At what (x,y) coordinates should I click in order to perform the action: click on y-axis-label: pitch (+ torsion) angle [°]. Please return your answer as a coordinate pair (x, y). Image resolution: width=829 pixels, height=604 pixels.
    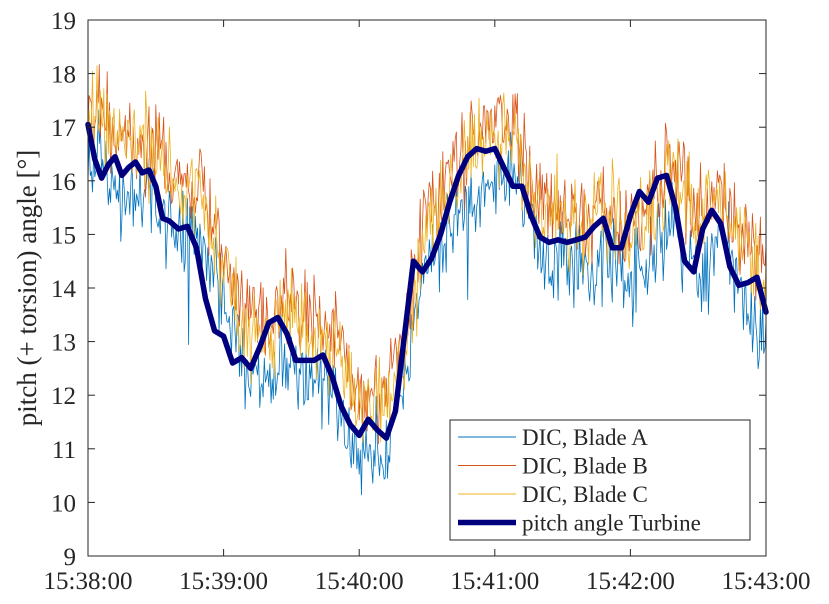
    Looking at the image, I should click on (27, 288).